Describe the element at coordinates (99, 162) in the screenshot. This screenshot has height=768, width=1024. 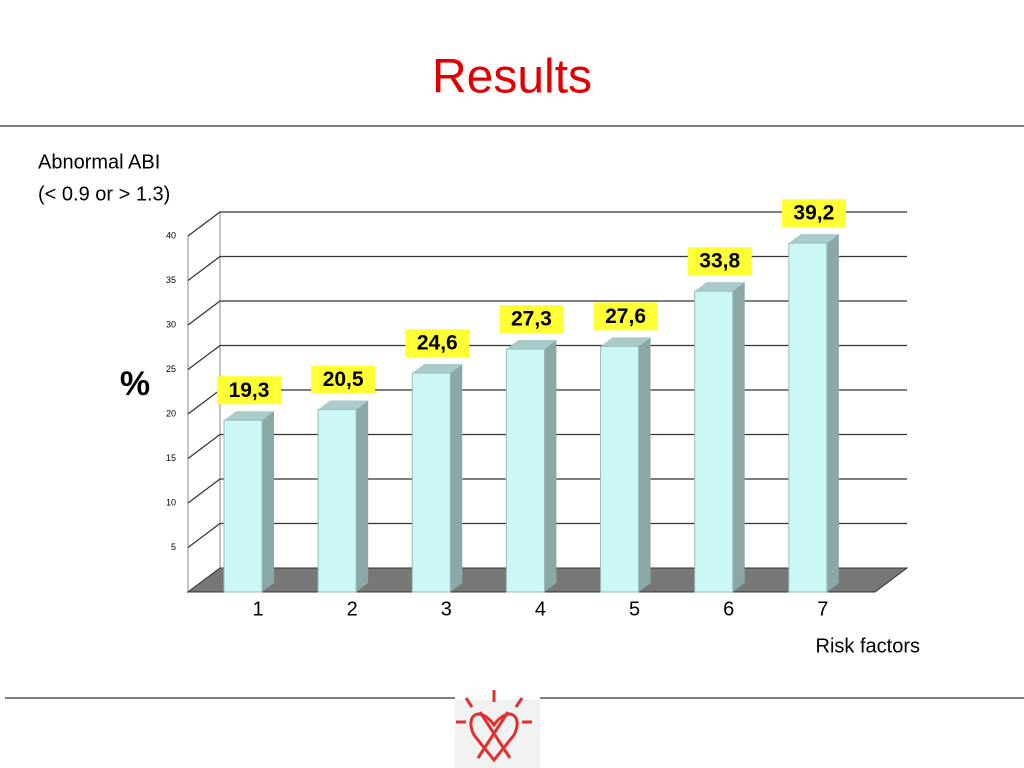
I see `annotation: Abnormal ABI` at that location.